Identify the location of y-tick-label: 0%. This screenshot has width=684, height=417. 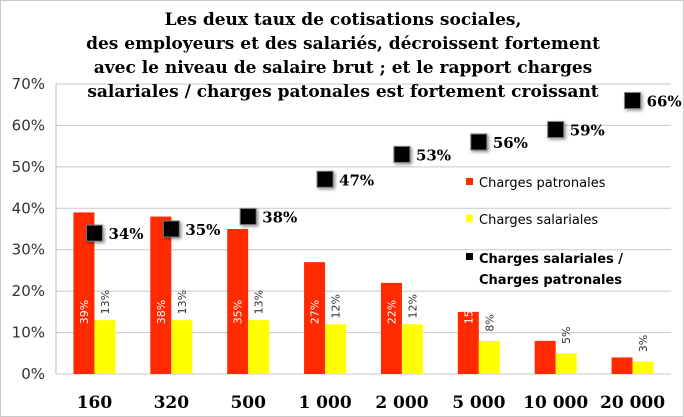
(33, 374).